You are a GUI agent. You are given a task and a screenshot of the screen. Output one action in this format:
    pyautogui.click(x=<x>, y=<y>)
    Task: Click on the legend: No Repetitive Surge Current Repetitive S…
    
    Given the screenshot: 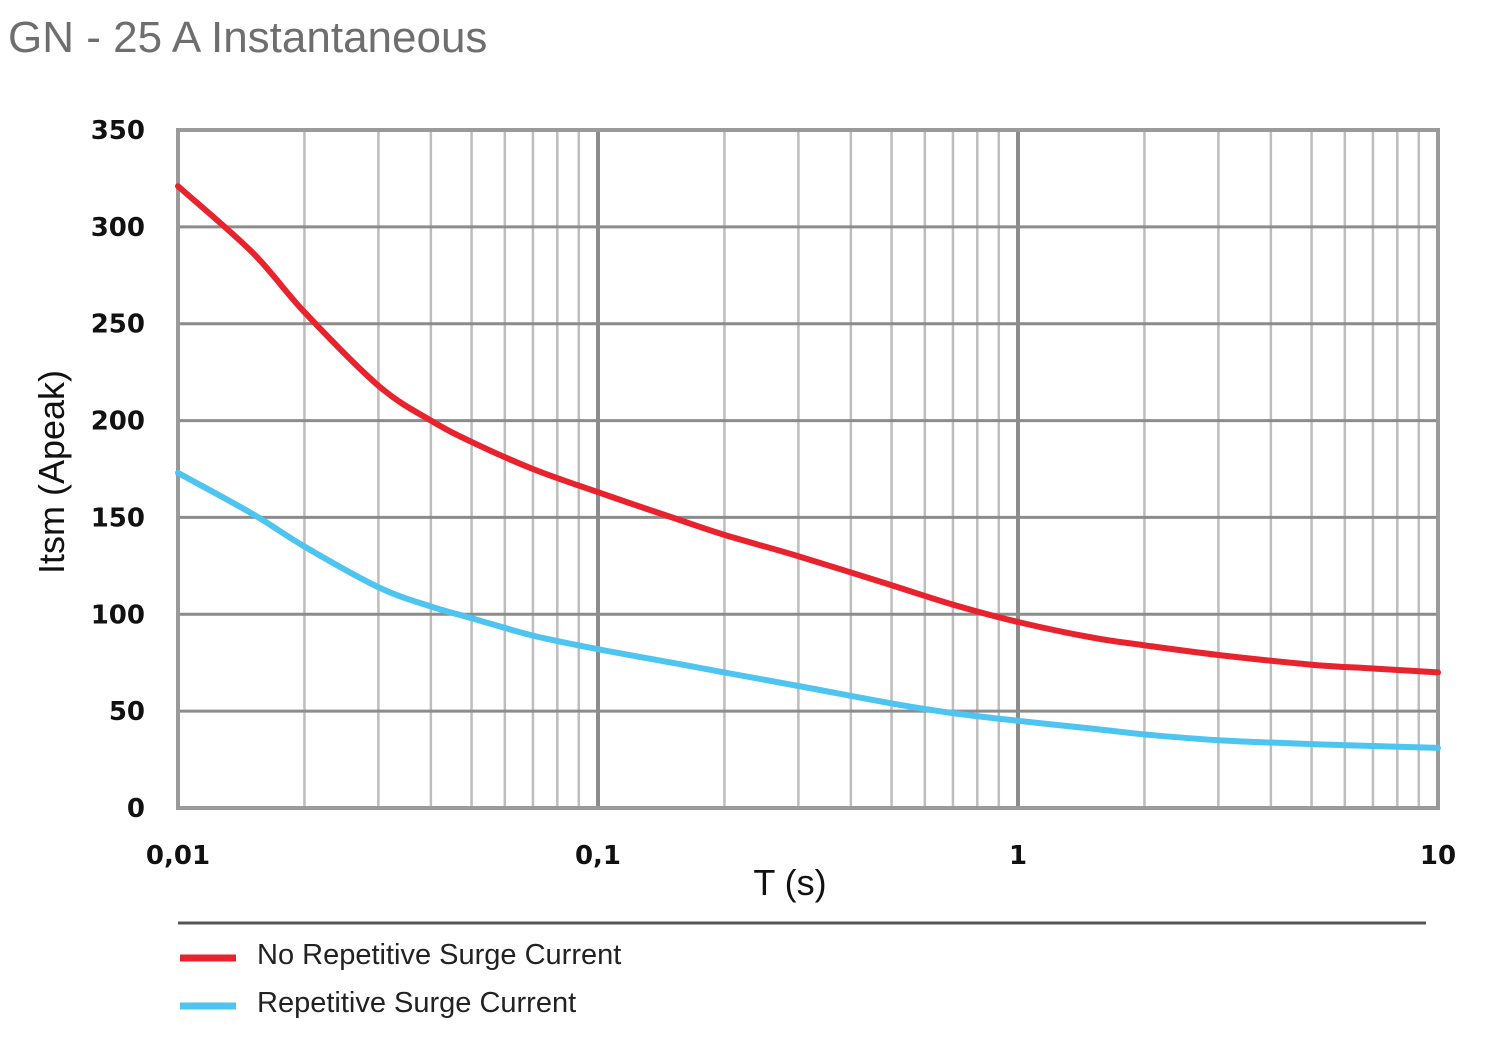 What is the action you would take?
    pyautogui.click(x=400, y=979)
    